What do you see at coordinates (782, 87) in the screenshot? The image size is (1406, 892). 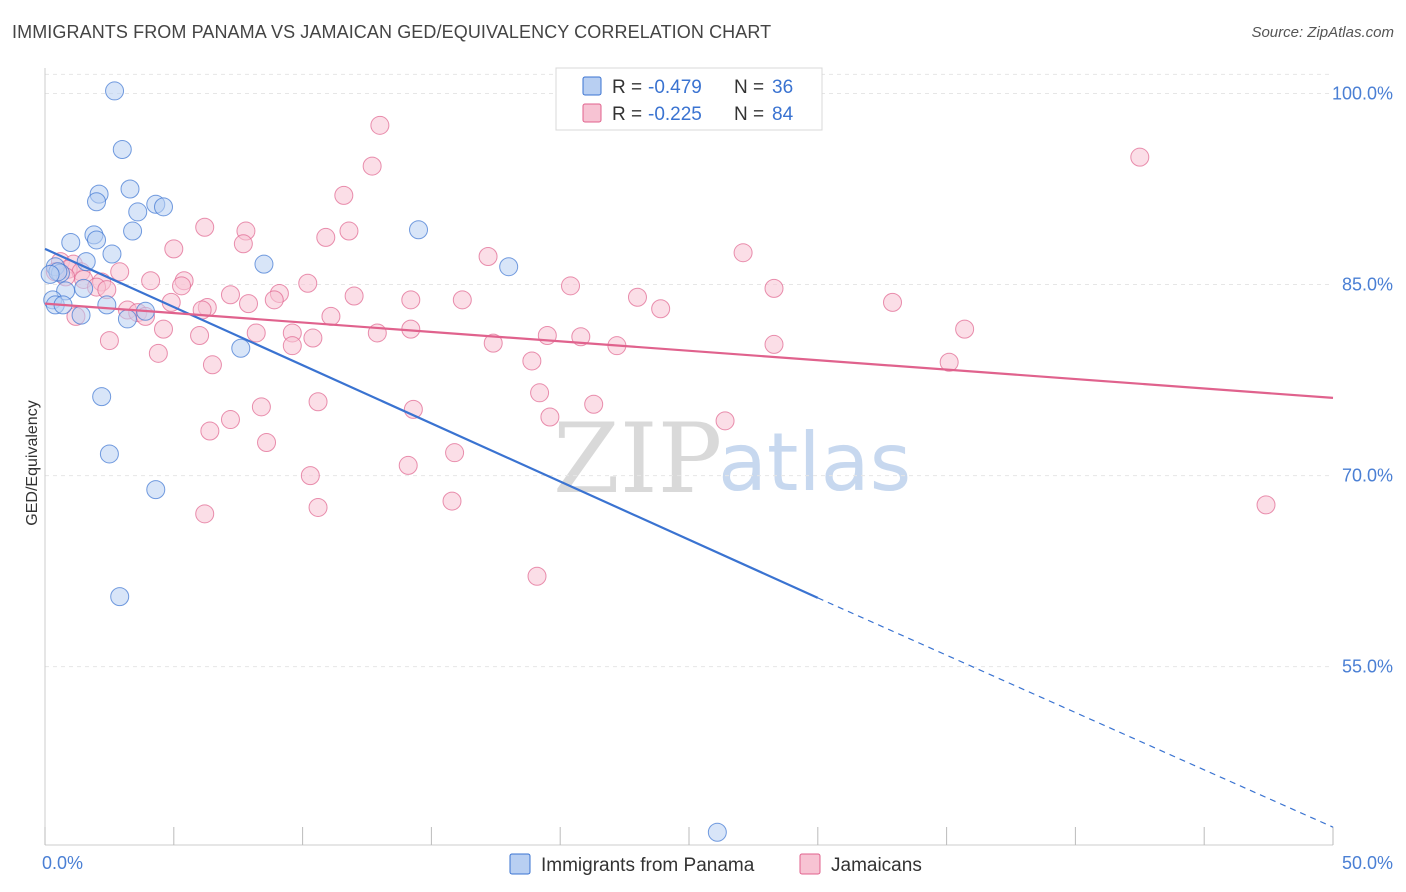 I see `legend-n-value-panama: 36` at bounding box center [782, 87].